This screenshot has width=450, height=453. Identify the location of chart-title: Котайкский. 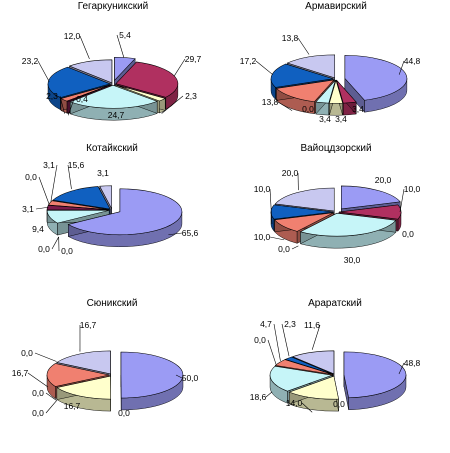
(112, 148).